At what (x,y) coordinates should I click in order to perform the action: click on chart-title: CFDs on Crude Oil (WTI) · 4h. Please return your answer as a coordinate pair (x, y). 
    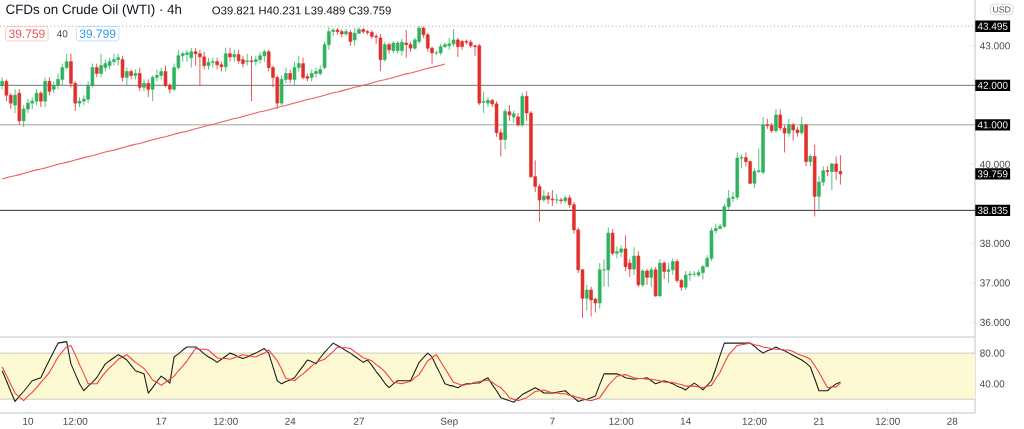
    Looking at the image, I should click on (94, 10).